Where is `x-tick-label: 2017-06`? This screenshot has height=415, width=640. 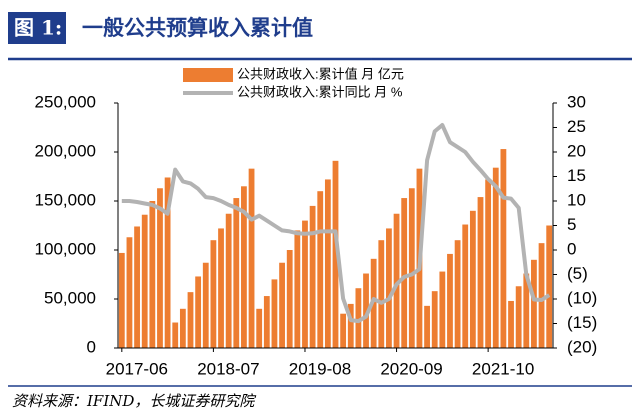
x-tick-label: 2017-06 is located at coordinates (137, 368).